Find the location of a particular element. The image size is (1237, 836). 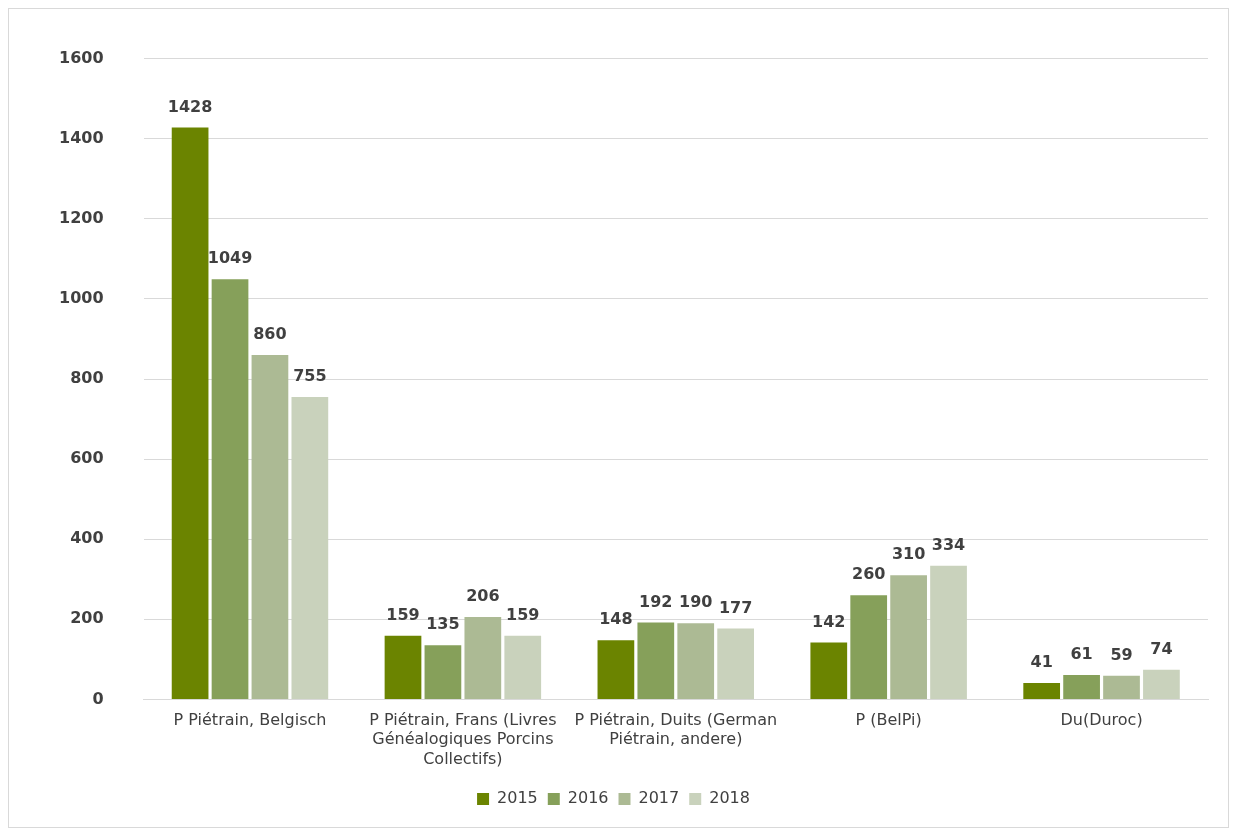

legend-label: 2018 is located at coordinates (729, 798).